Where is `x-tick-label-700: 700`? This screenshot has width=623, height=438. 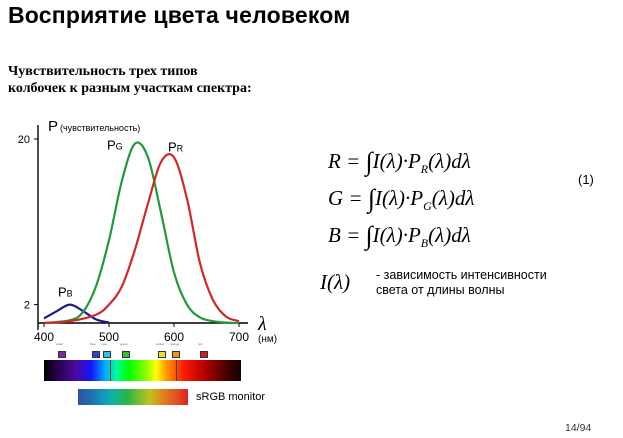
x-tick-label-700: 700 is located at coordinates (239, 337).